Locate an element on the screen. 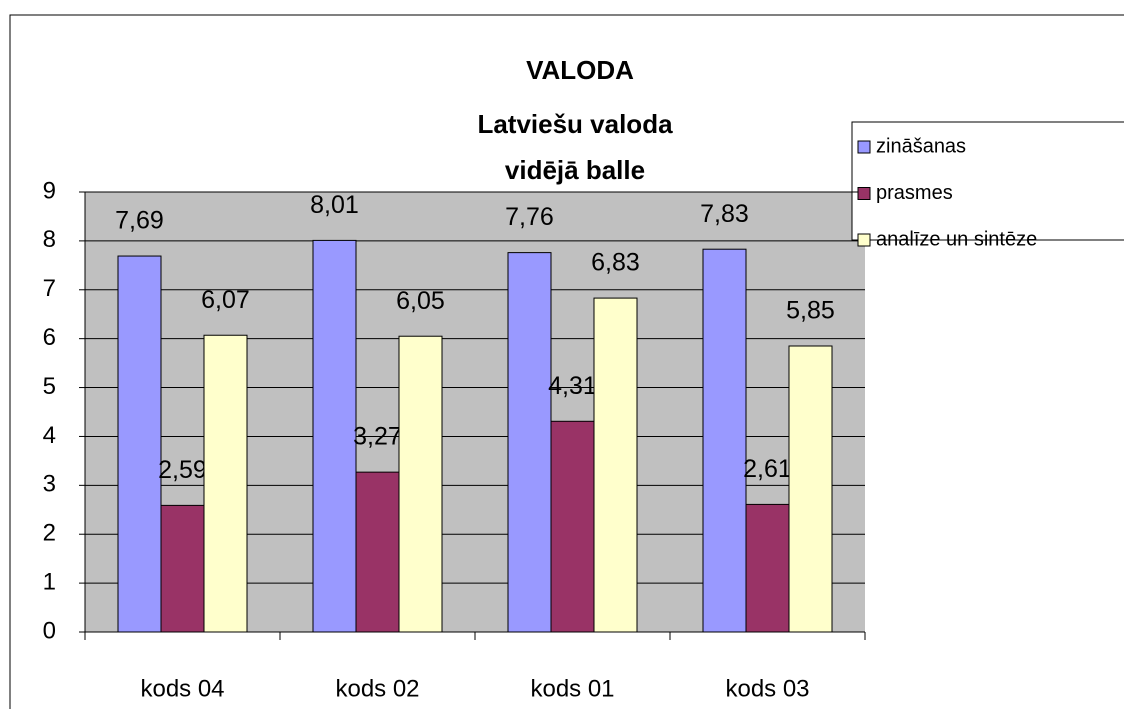  data-label: 8,01 is located at coordinates (334, 205).